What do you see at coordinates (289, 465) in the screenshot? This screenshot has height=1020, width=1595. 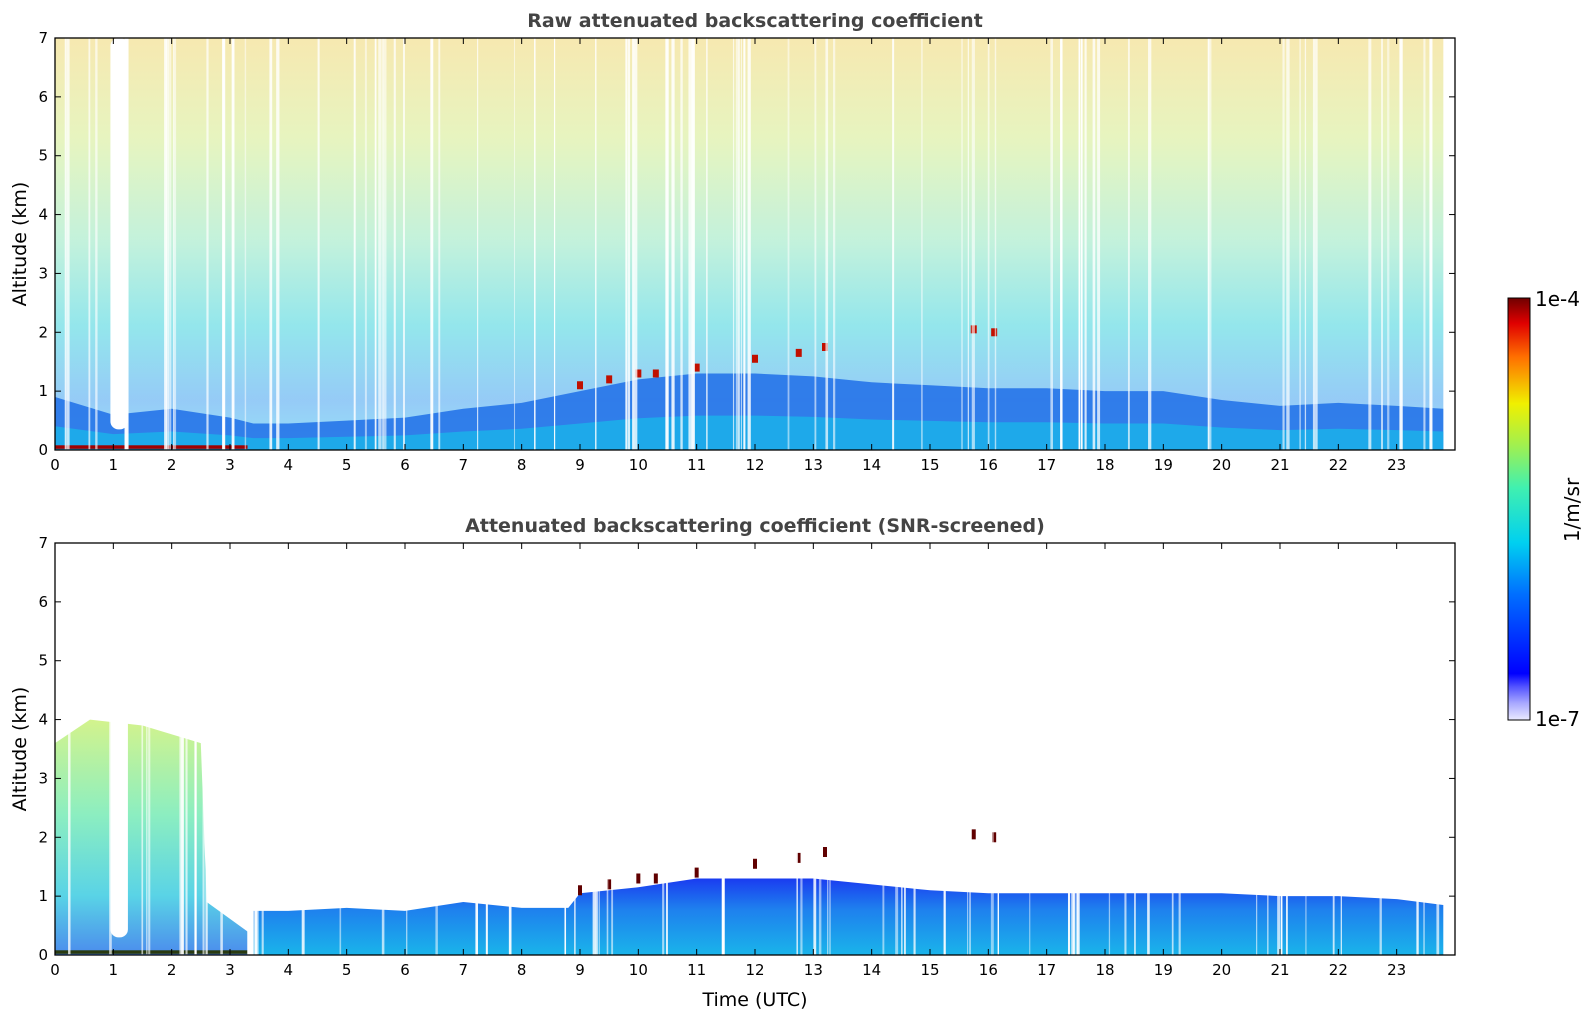 I see `x-tick-label: 4` at bounding box center [289, 465].